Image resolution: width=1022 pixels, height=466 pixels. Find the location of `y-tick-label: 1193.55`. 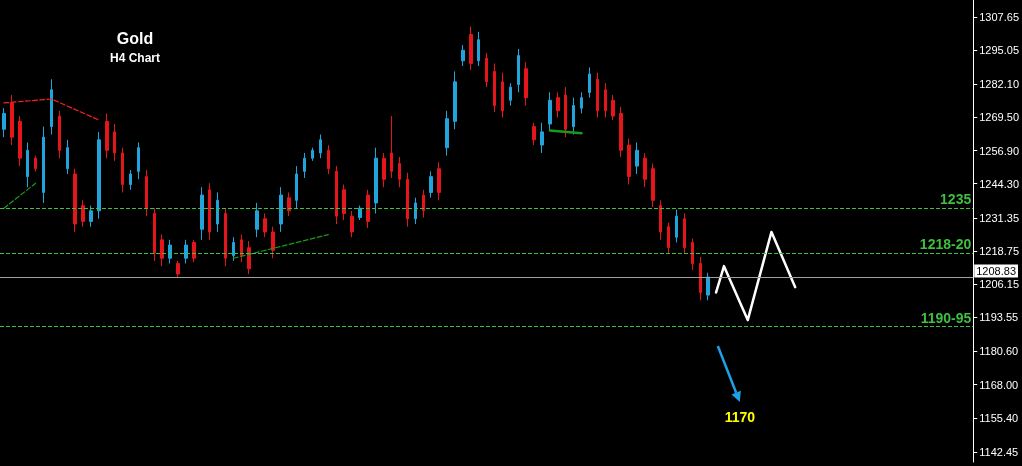

y-tick-label: 1193.55 is located at coordinates (999, 317).